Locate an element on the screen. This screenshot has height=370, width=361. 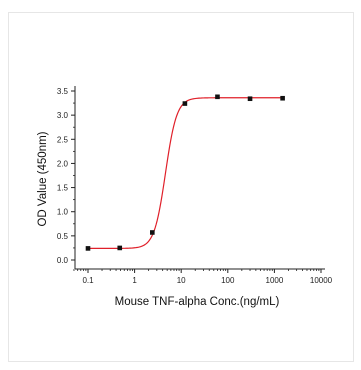
x-tick-label: 0.1 is located at coordinates (88, 280).